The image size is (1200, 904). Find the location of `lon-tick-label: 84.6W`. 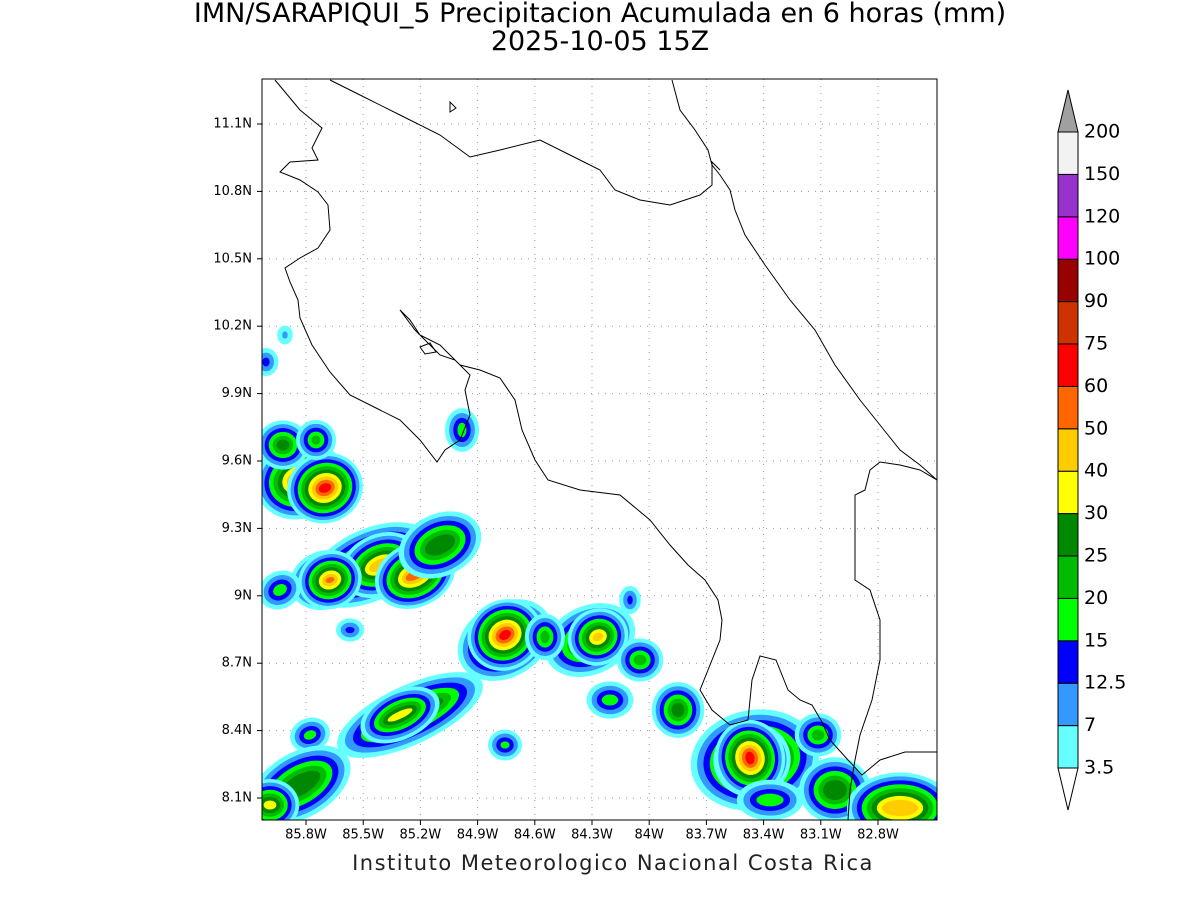

lon-tick-label: 84.6W is located at coordinates (535, 835).